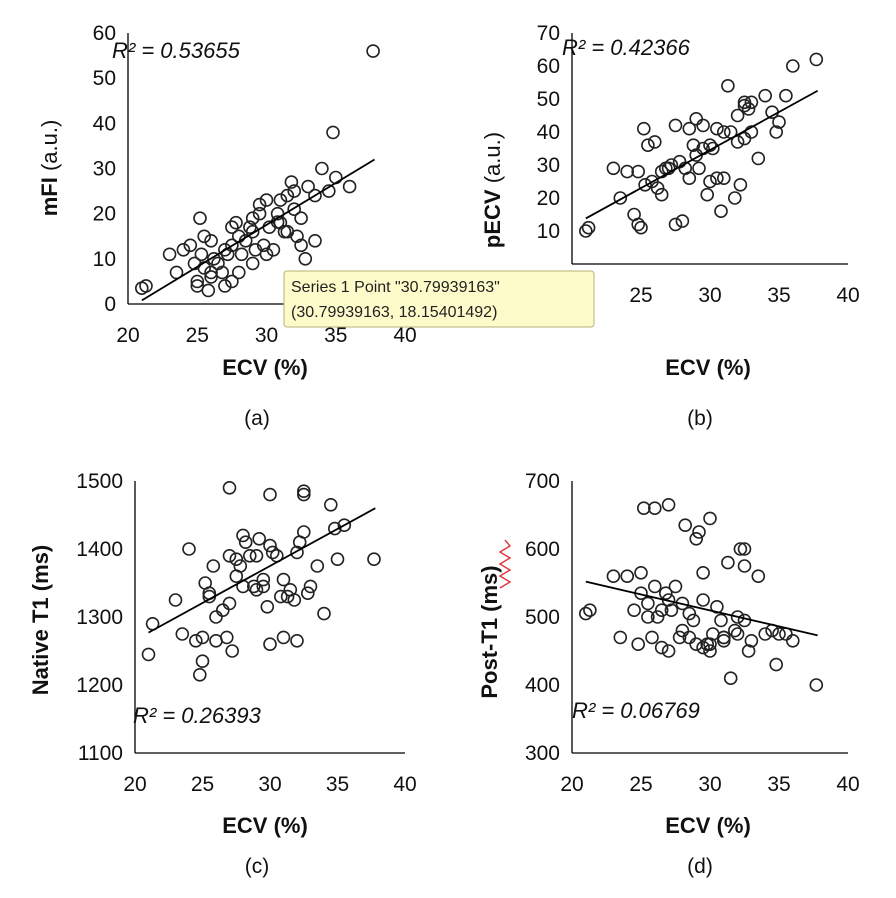 The image size is (896, 898). What do you see at coordinates (548, 132) in the screenshot?
I see `y-tick-labels: 10 20 30 40 50 60 70` at bounding box center [548, 132].